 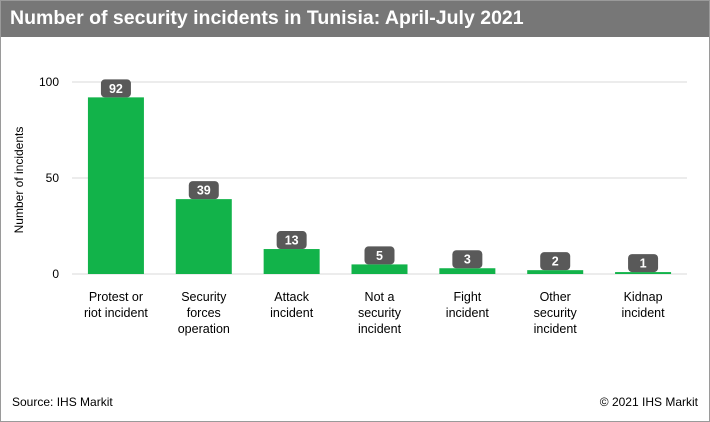 I want to click on source-note: Source: IHS Markit, so click(x=62, y=402).